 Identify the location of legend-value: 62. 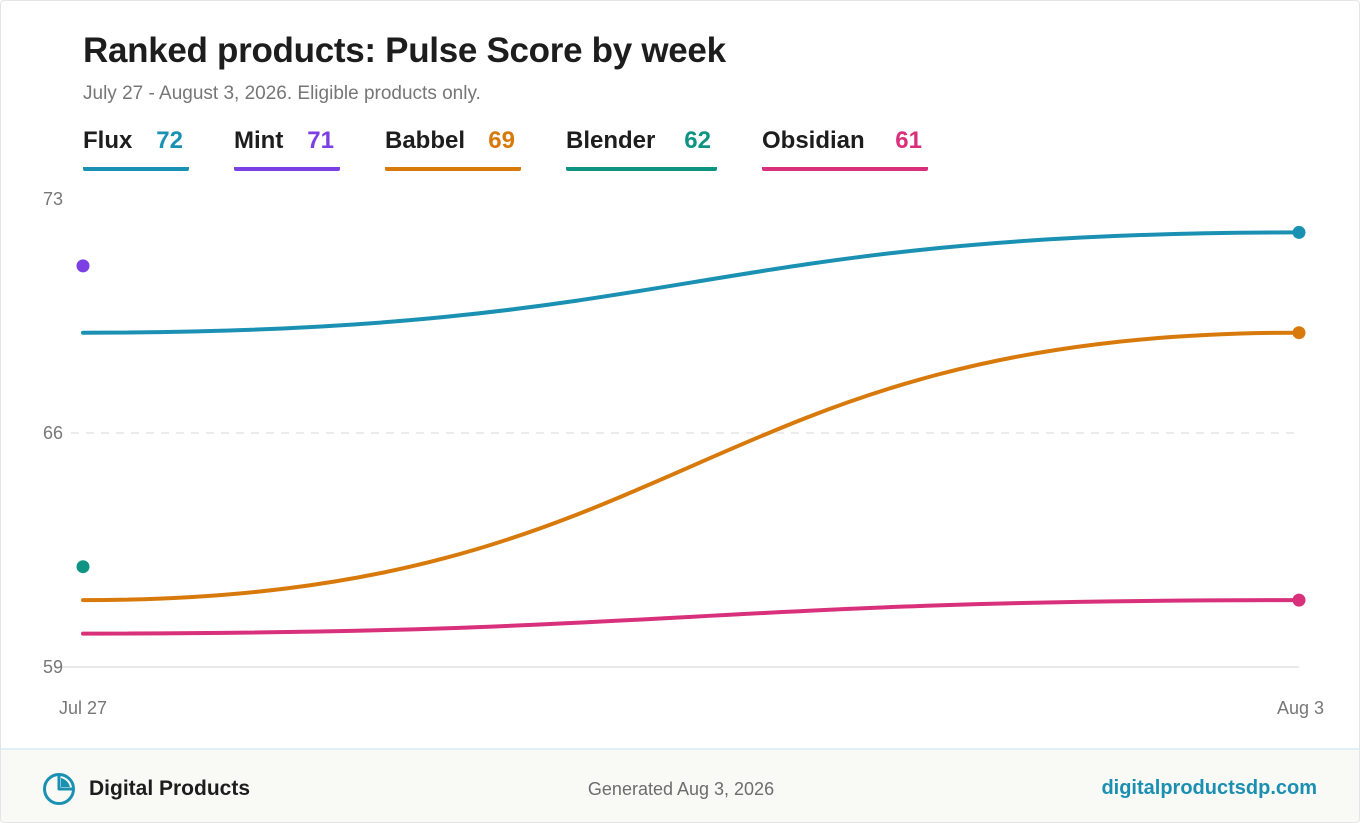
(697, 140).